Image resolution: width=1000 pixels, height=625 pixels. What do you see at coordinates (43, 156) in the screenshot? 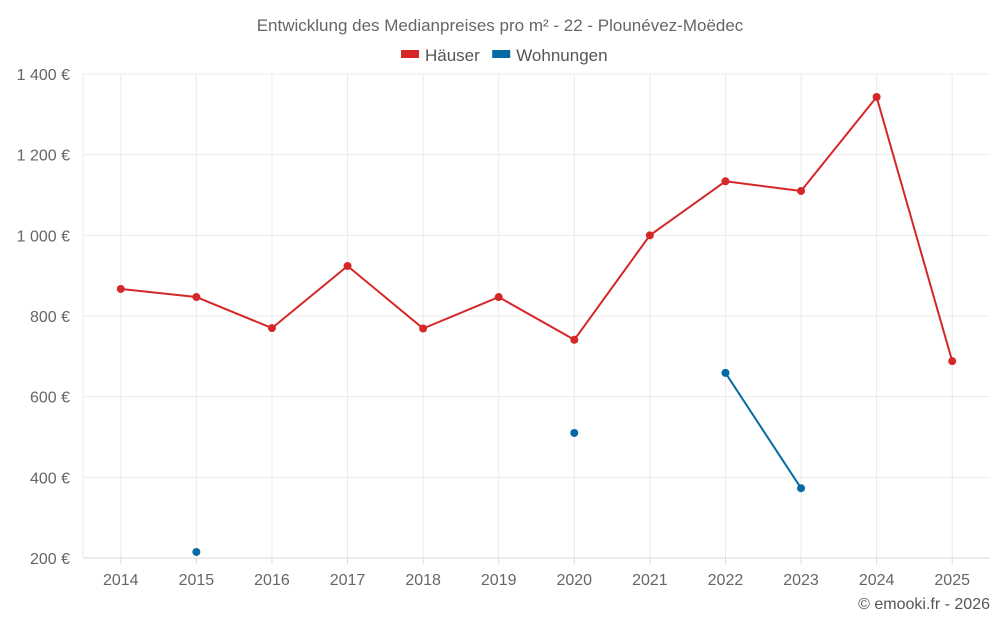
I see `y-tick-label: 1 200 €` at bounding box center [43, 156].